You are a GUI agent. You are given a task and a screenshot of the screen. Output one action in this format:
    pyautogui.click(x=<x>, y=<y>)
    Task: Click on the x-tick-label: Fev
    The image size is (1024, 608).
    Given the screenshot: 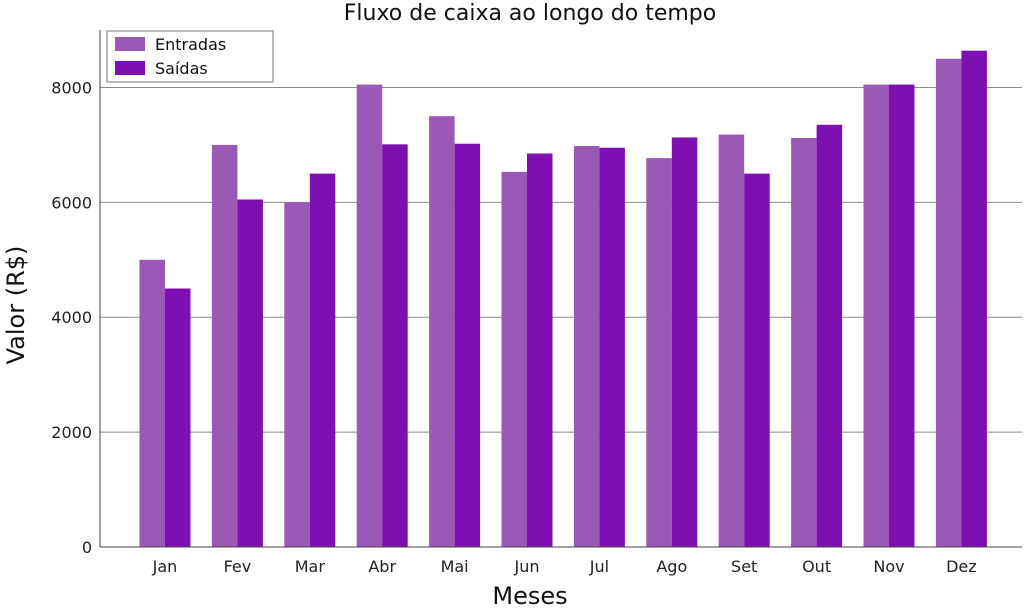 What is the action you would take?
    pyautogui.click(x=238, y=566)
    